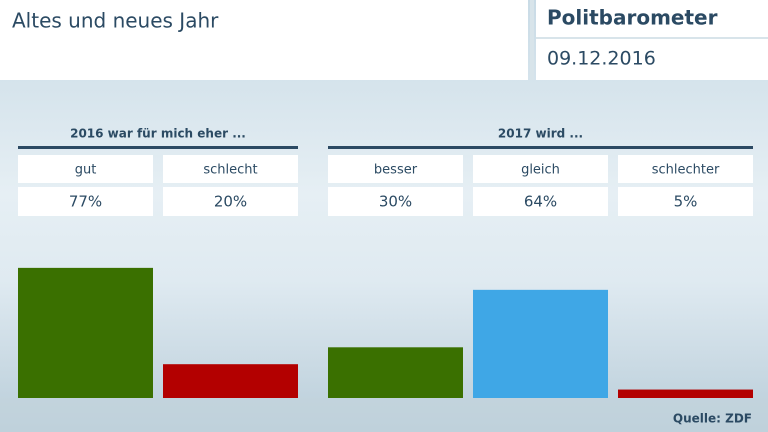 This screenshot has height=432, width=768. I want to click on floor, so click(384, 415).